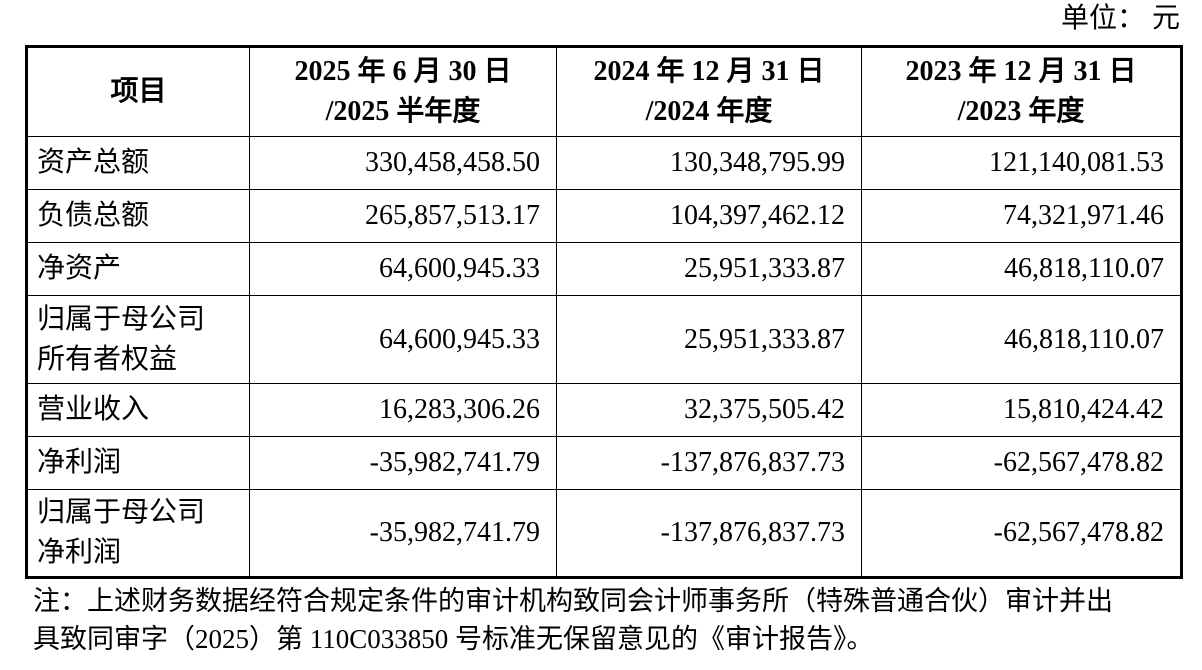 The image size is (1202, 670). What do you see at coordinates (79, 552) in the screenshot?
I see `row-label-text-line2: 净利润` at bounding box center [79, 552].